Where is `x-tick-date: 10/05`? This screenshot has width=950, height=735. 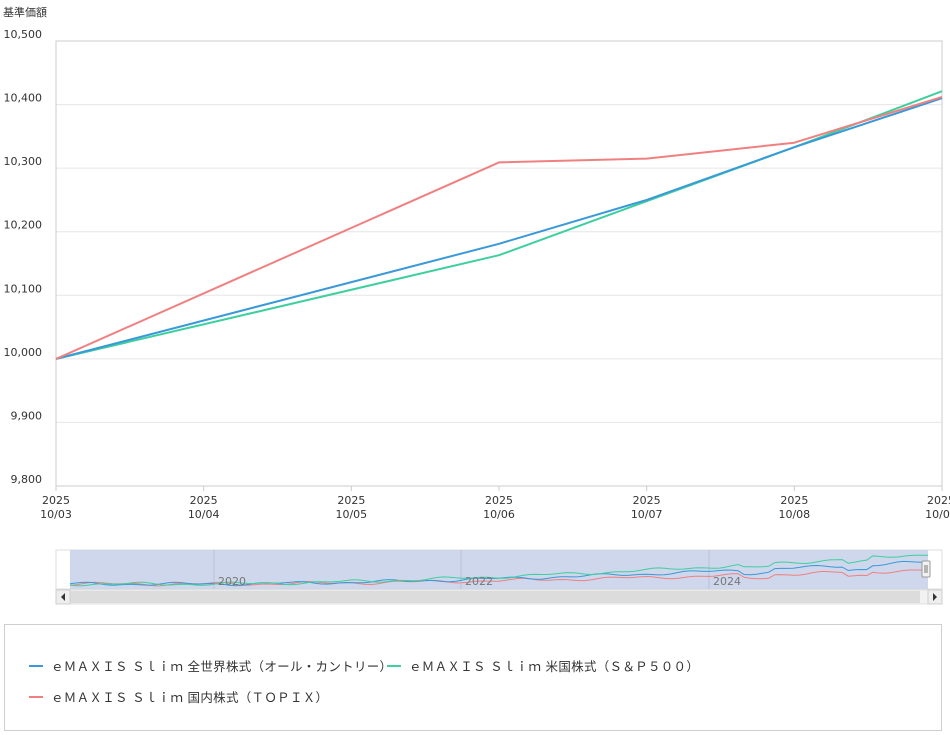 x-tick-date: 10/05 is located at coordinates (351, 514).